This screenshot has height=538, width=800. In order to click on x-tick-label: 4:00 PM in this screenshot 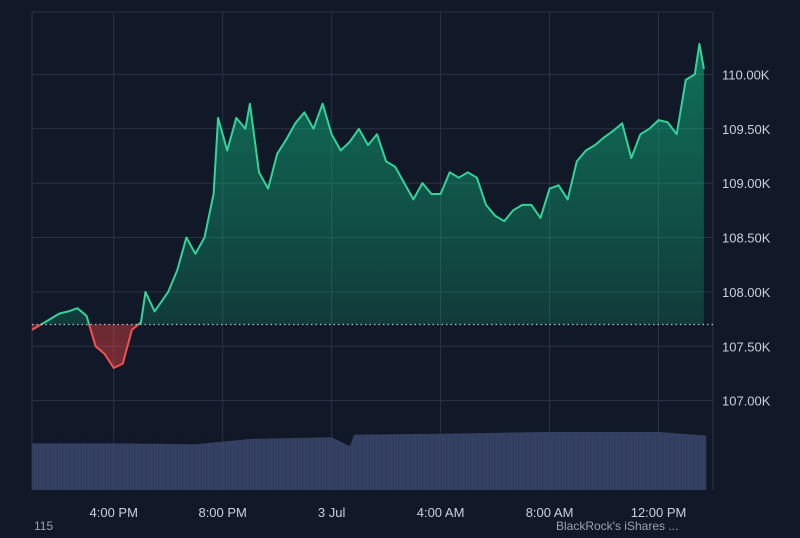, I will do `click(114, 512)`.